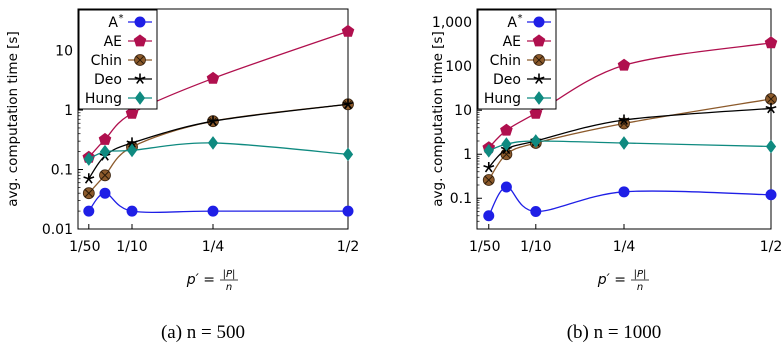 Image resolution: width=782 pixels, height=347 pixels. Describe the element at coordinates (57, 230) in the screenshot. I see `y-tick-label: 0.01` at that location.